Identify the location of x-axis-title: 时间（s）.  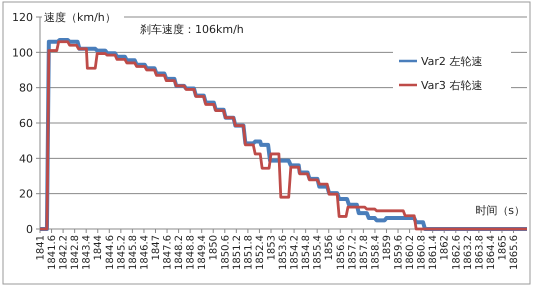
(500, 210).